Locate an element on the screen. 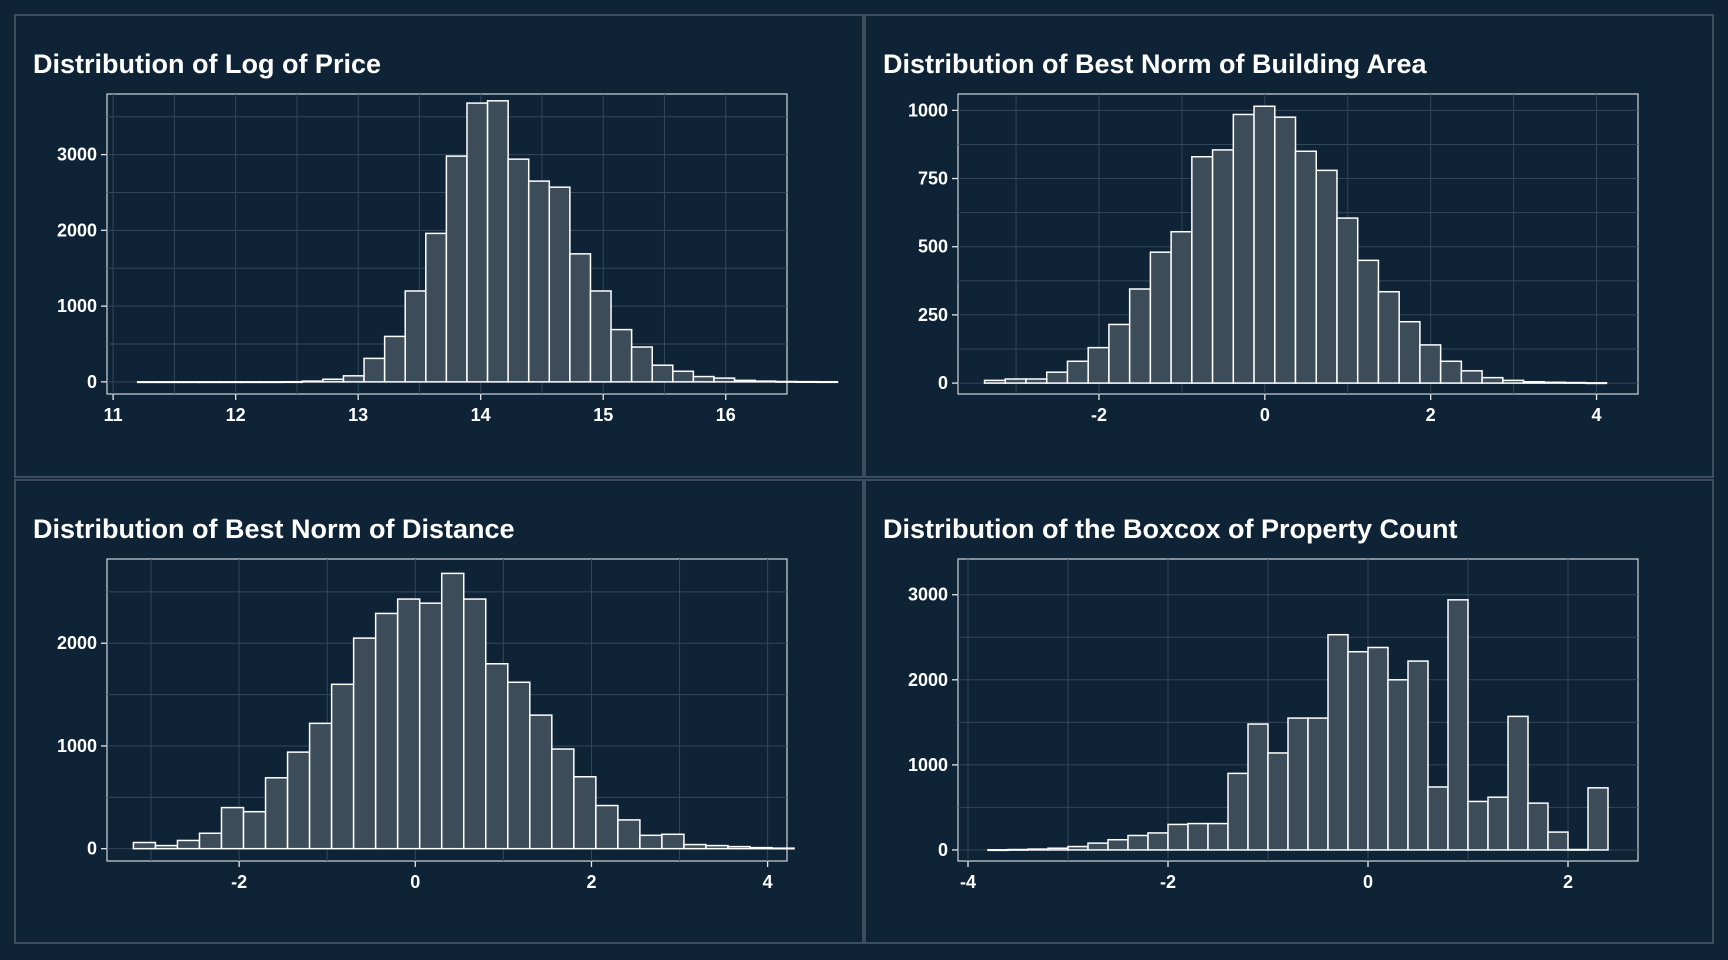  x-axis: -2 0 2 4 is located at coordinates (502, 876).